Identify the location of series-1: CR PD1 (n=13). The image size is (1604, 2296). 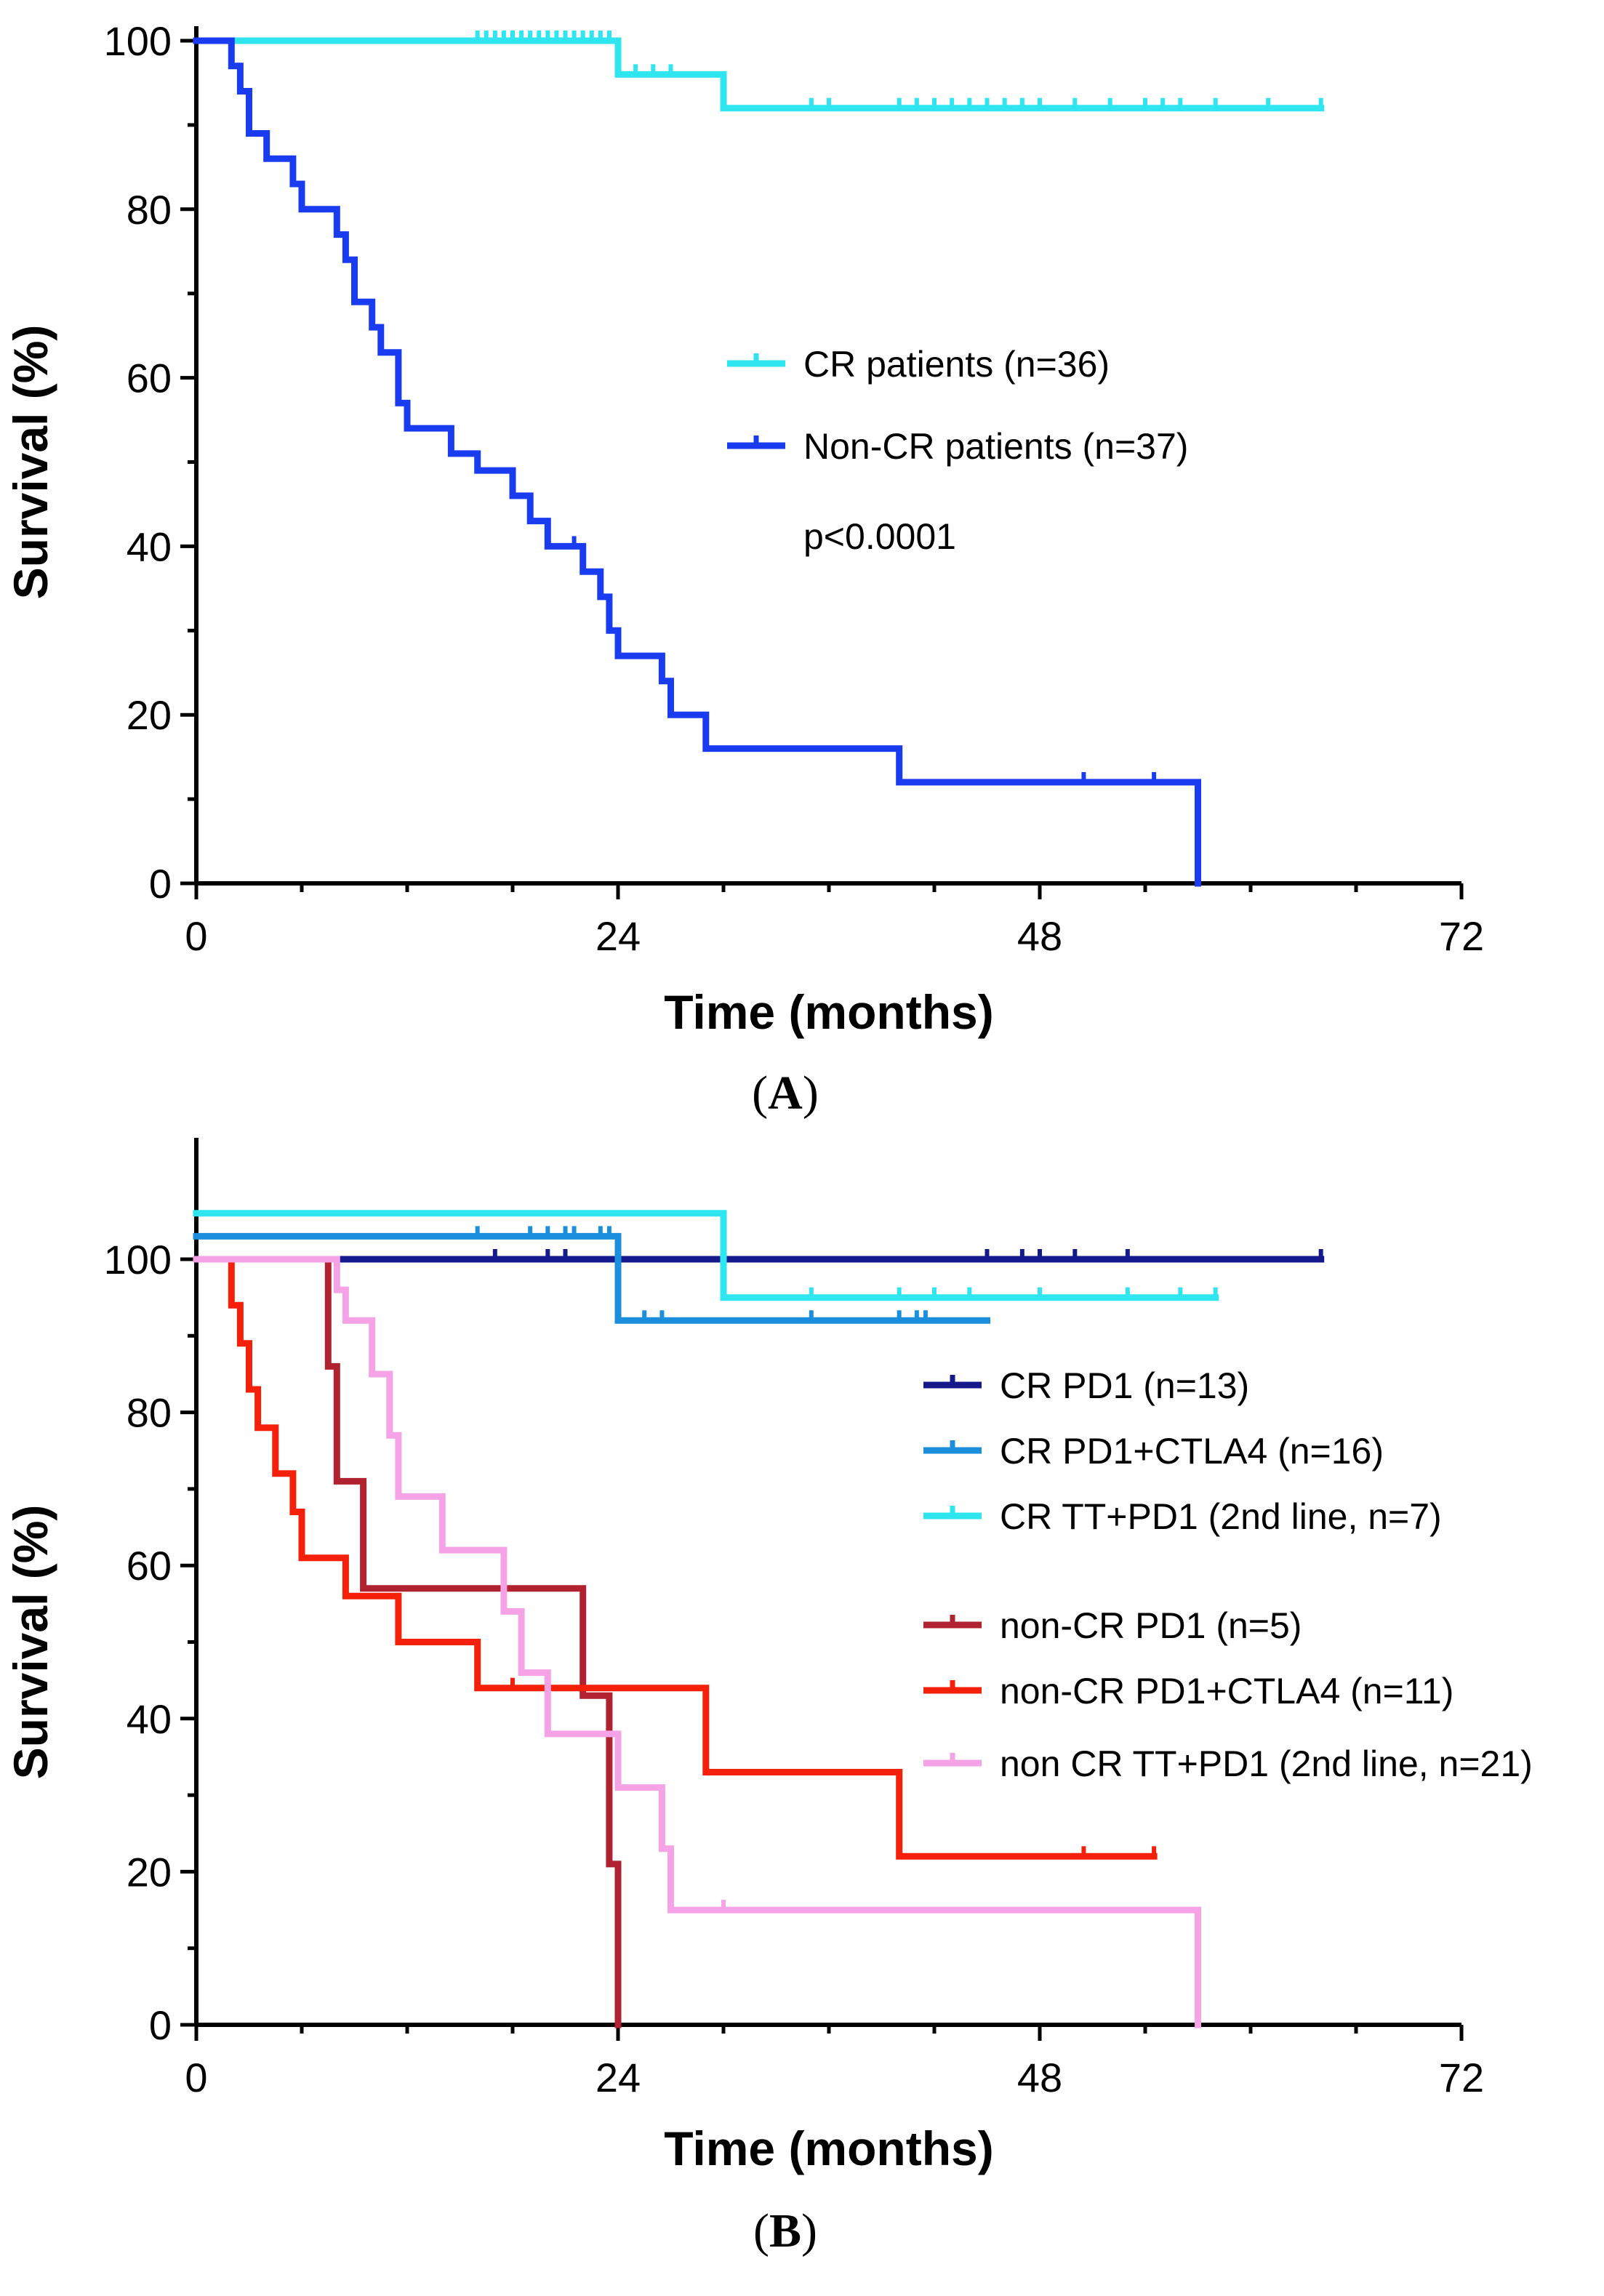
(759, 1327).